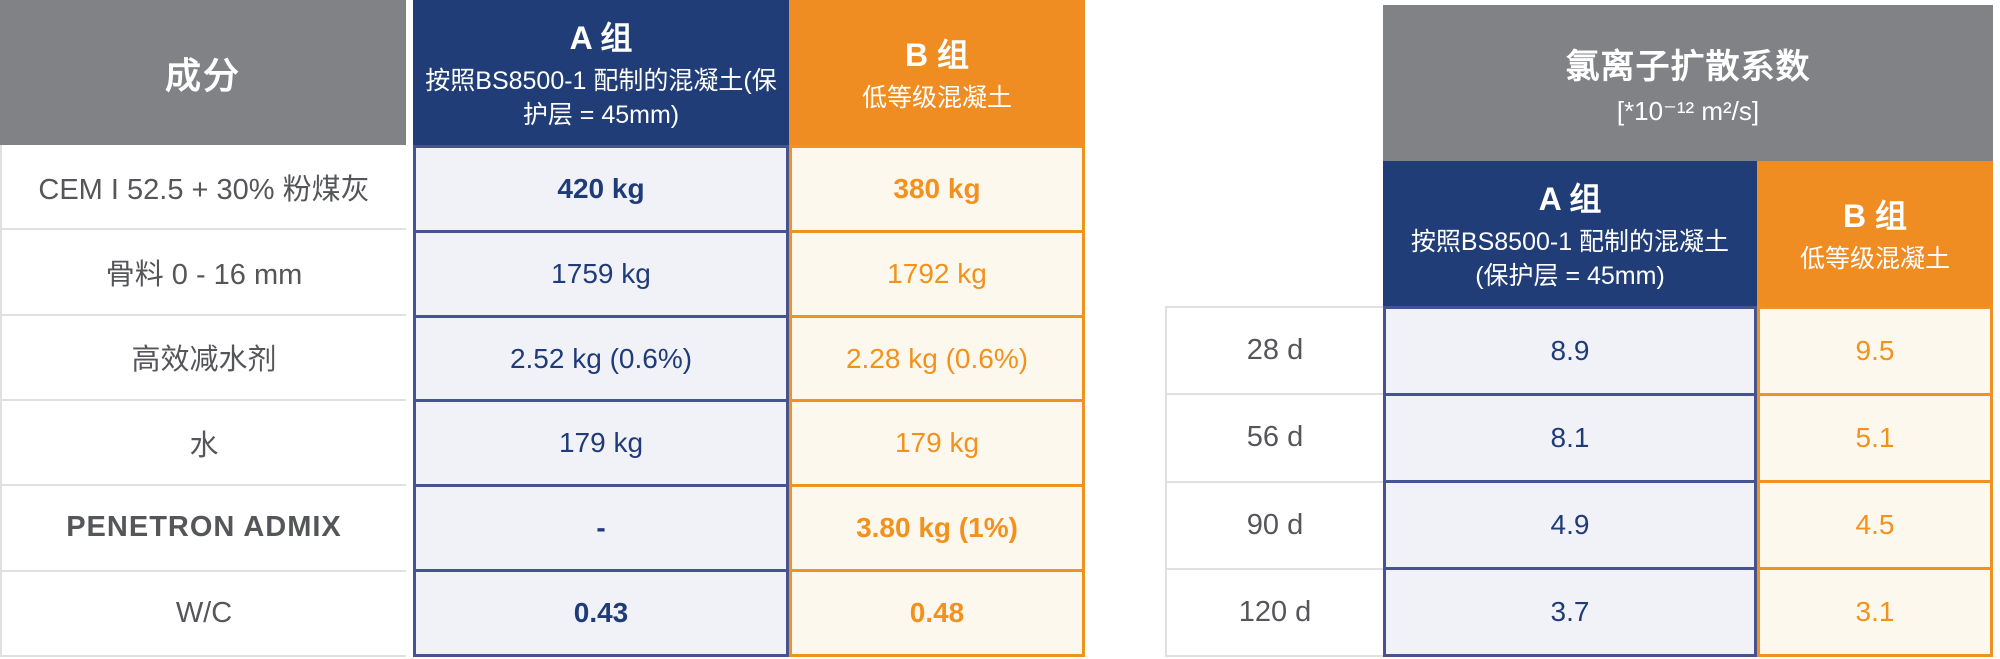 The width and height of the screenshot is (2000, 659). Describe the element at coordinates (937, 445) in the screenshot. I see `value-b-water: 179 kg` at that location.